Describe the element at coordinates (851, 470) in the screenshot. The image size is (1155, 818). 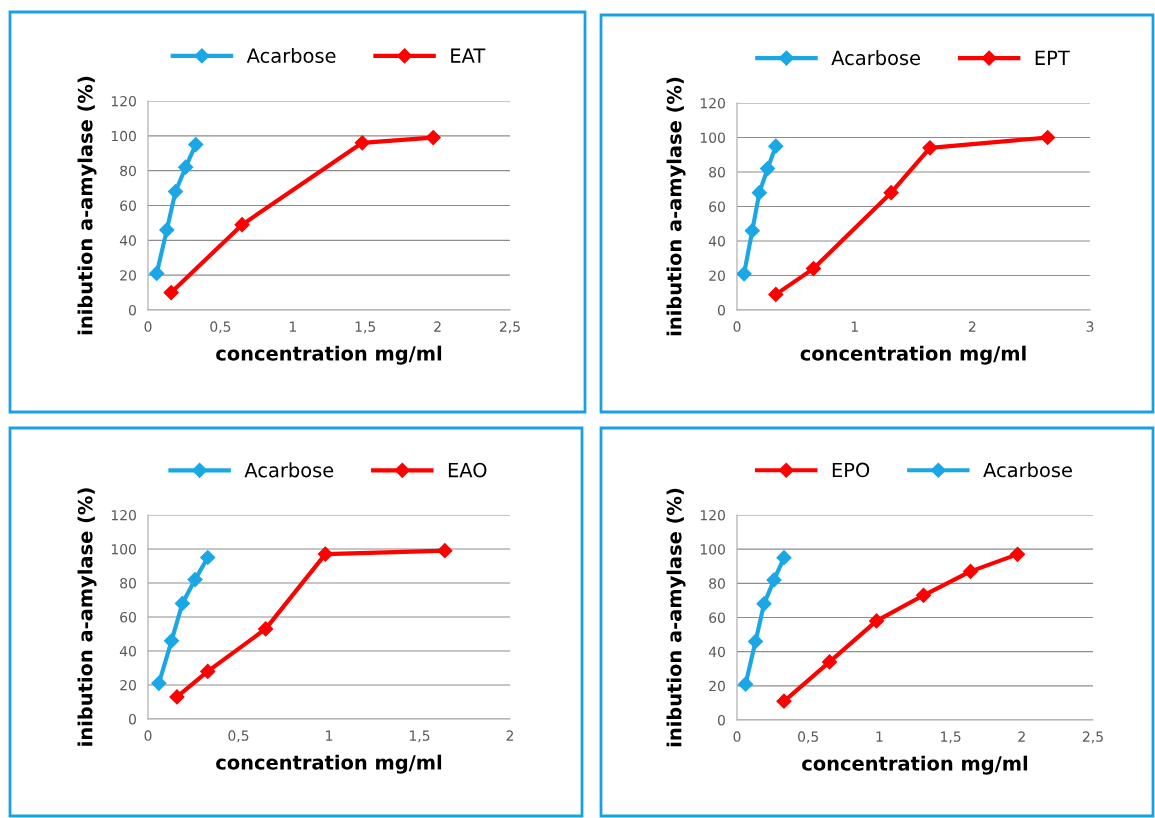
I see `legend-label: EPO` at that location.